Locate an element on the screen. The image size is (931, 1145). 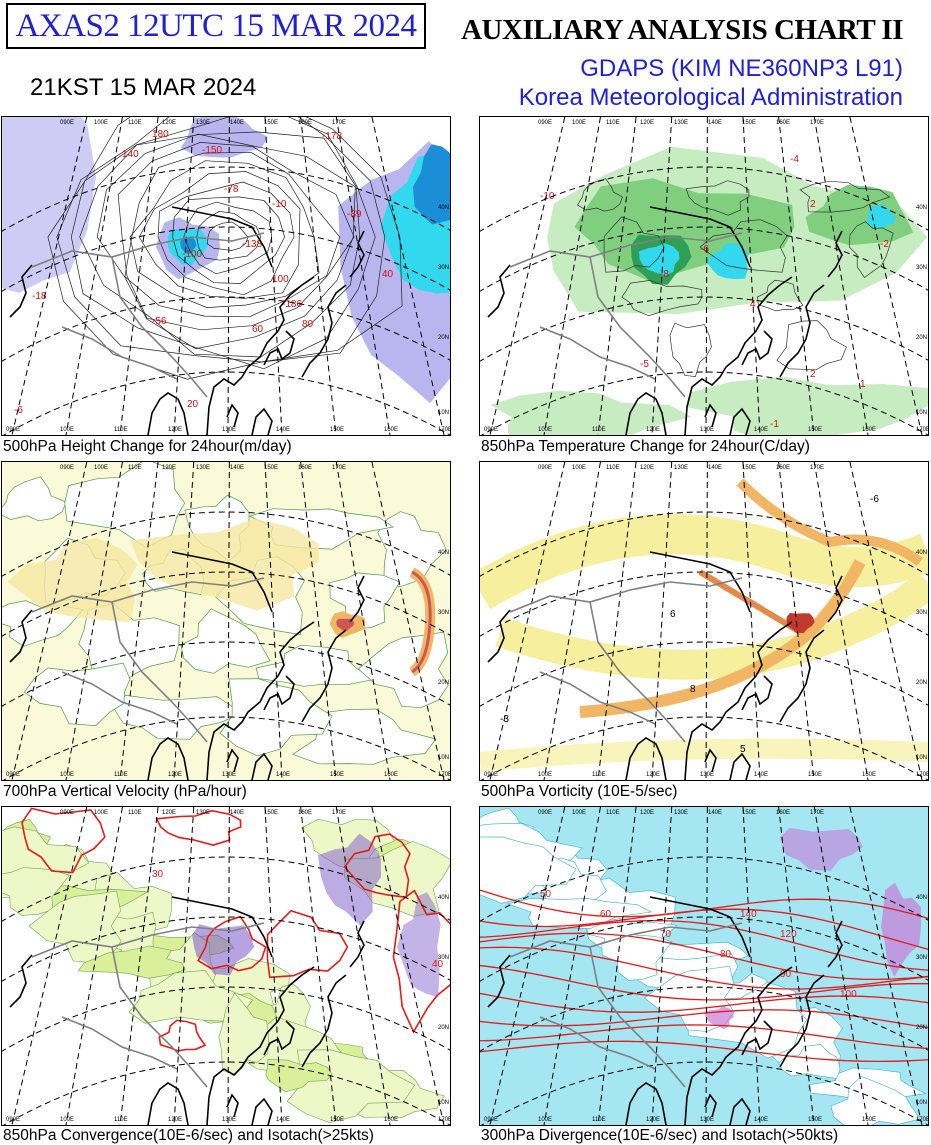
vorticity-max is located at coordinates (800, 623).